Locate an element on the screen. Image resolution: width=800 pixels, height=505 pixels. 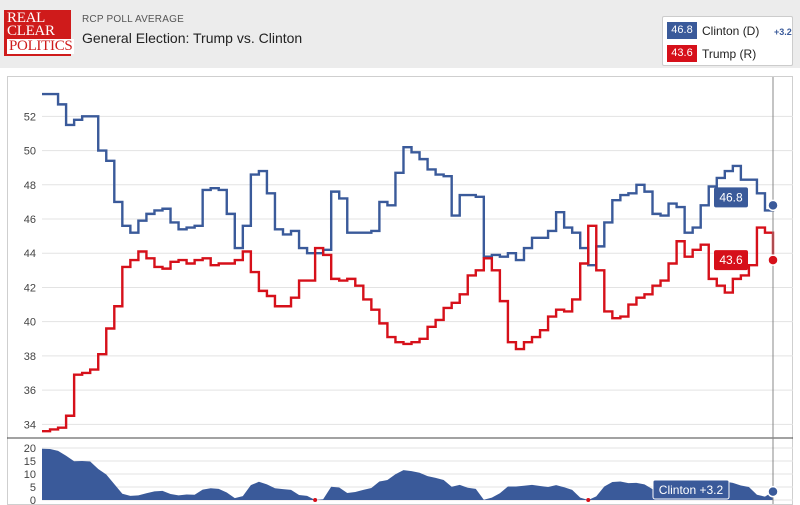
y-tick-label: 42 is located at coordinates (30, 288).